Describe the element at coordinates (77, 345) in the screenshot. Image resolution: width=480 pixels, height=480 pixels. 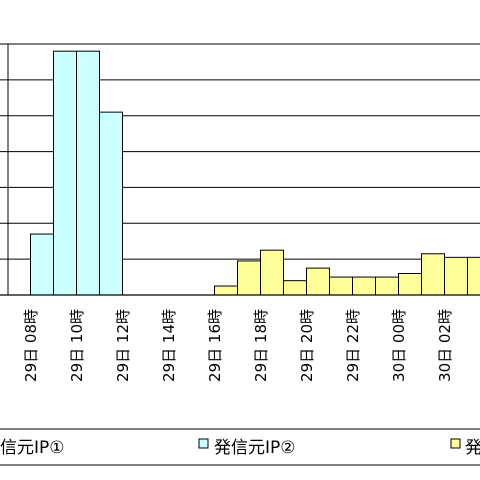
I see `x-tick-label: 29日 10時` at that location.